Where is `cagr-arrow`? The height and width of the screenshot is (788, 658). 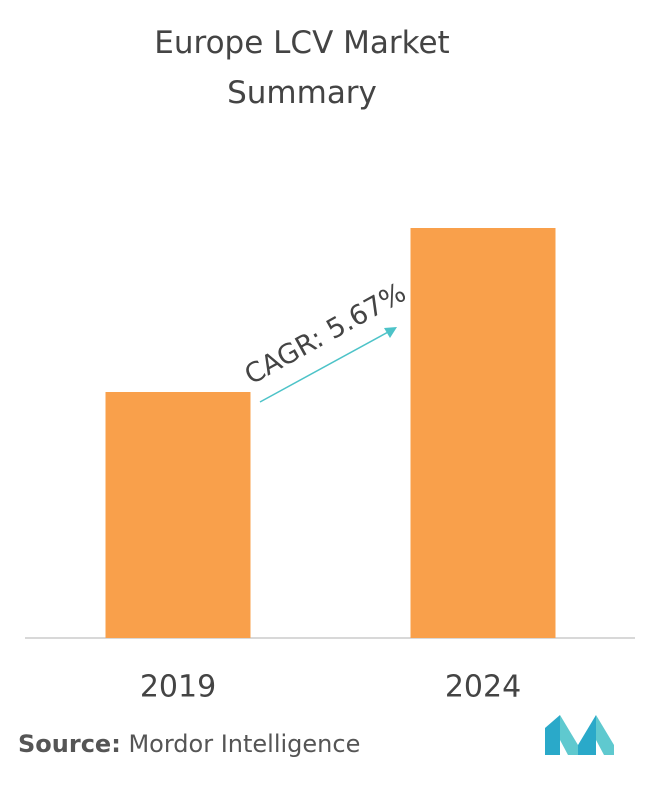 cagr-arrow is located at coordinates (325, 366).